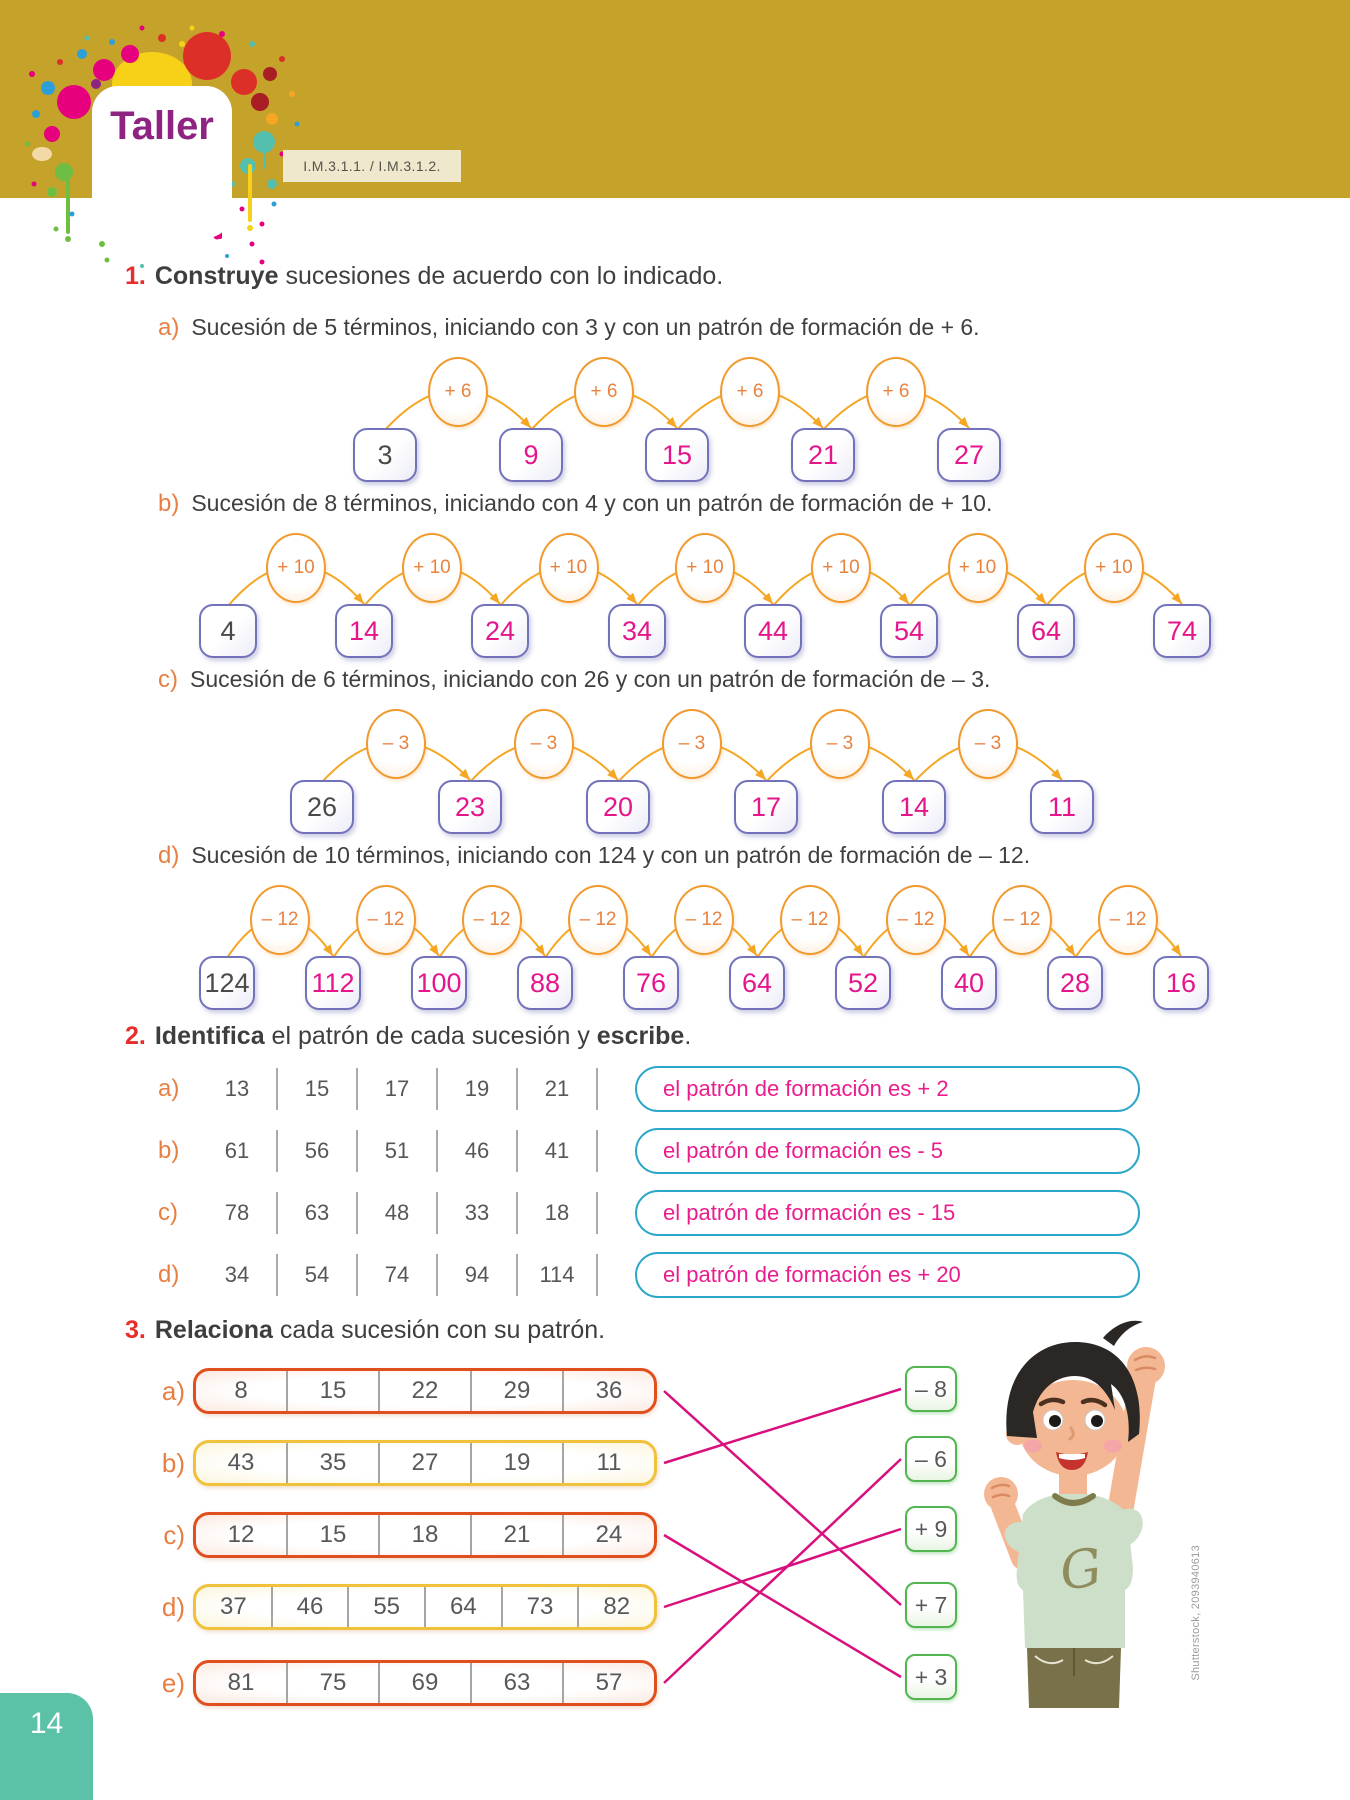 The image size is (1350, 1800). Describe the element at coordinates (675, 775) in the screenshot. I see `sequence-diagram-c: – 3– 3– 3– 3– 3 26 23 20 17 14 11` at that location.